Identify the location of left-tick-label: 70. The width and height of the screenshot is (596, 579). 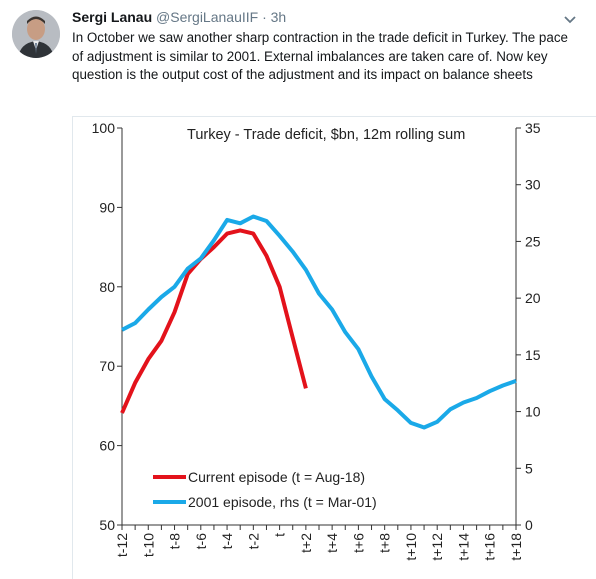
(107, 366).